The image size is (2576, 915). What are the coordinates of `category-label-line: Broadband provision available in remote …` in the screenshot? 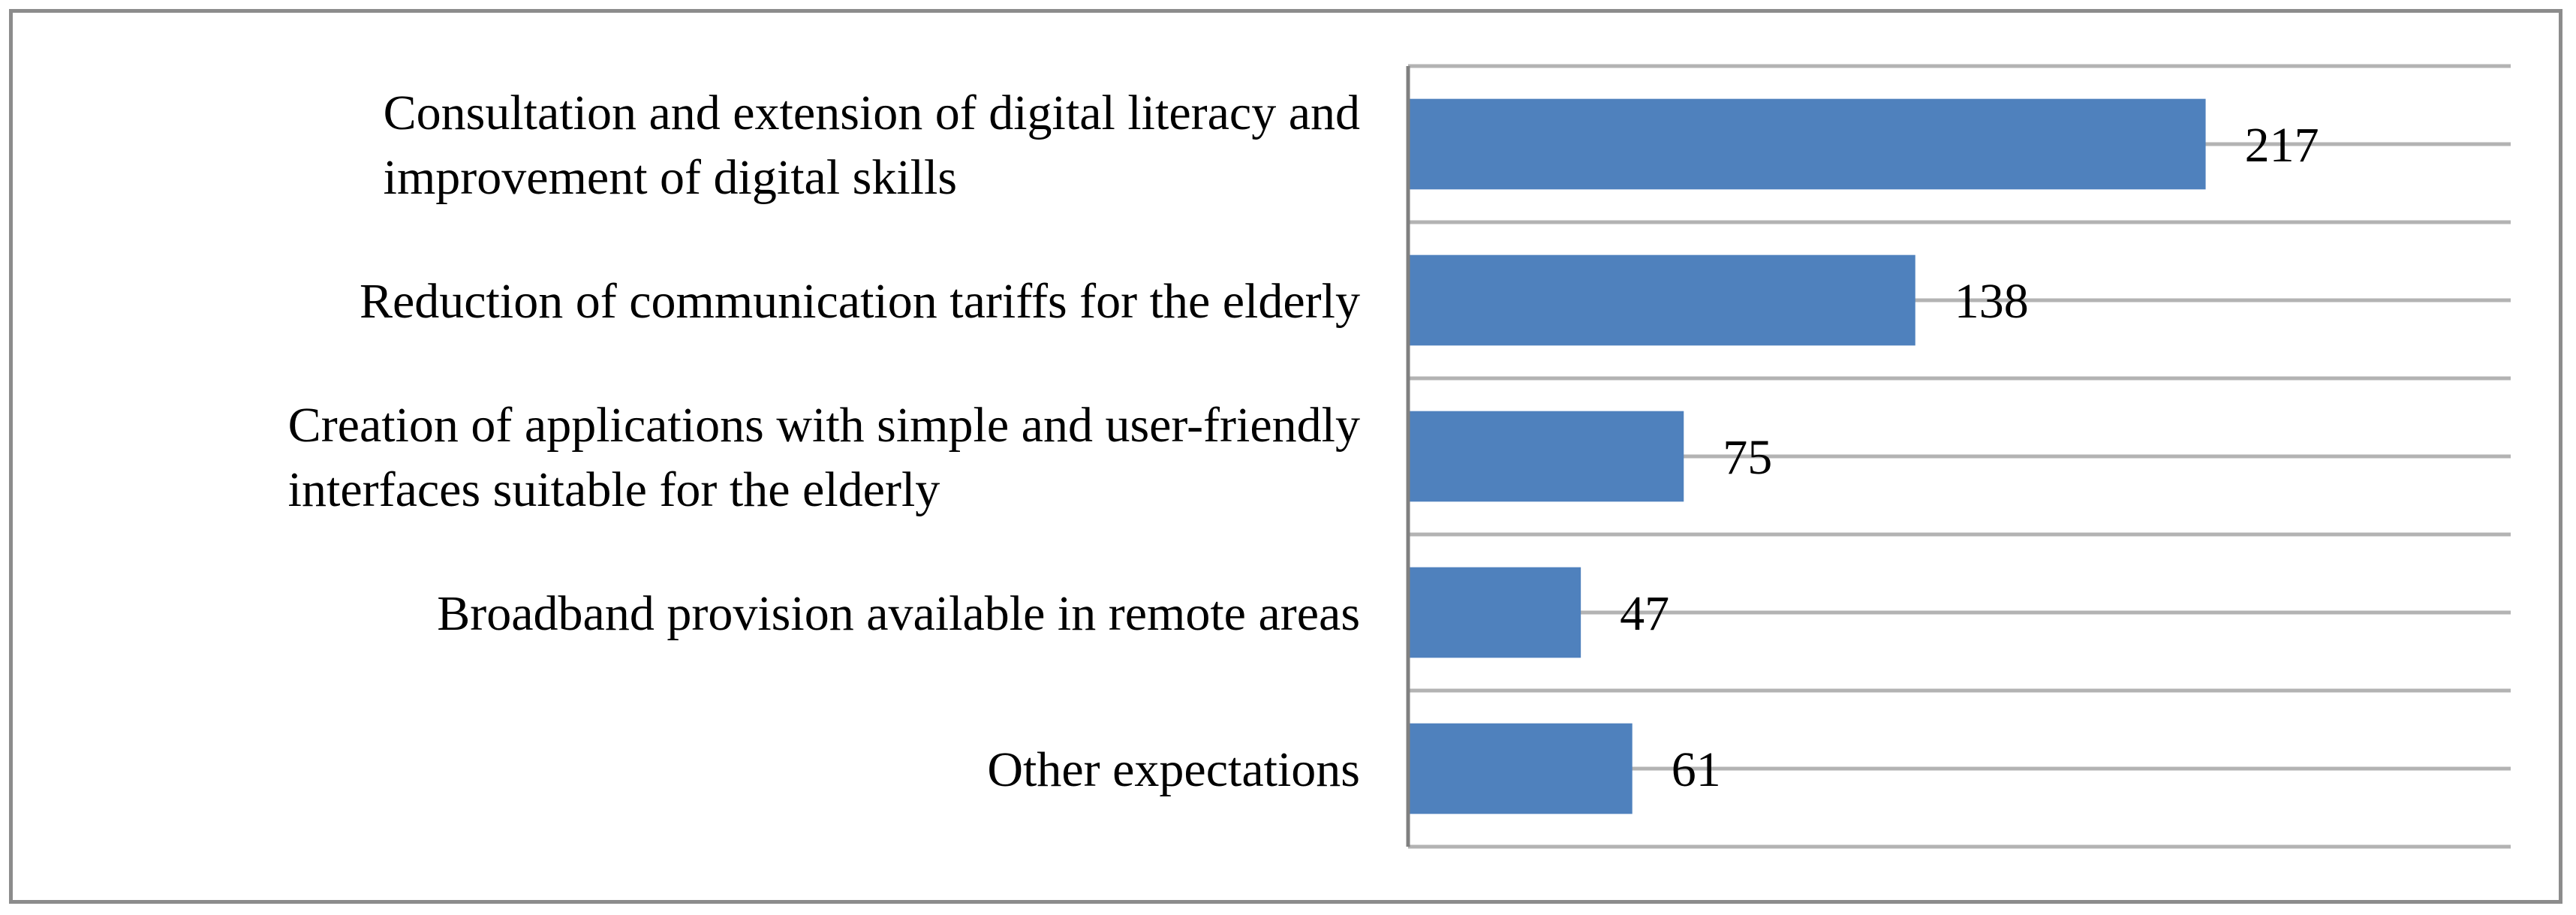 It's located at (898, 613).